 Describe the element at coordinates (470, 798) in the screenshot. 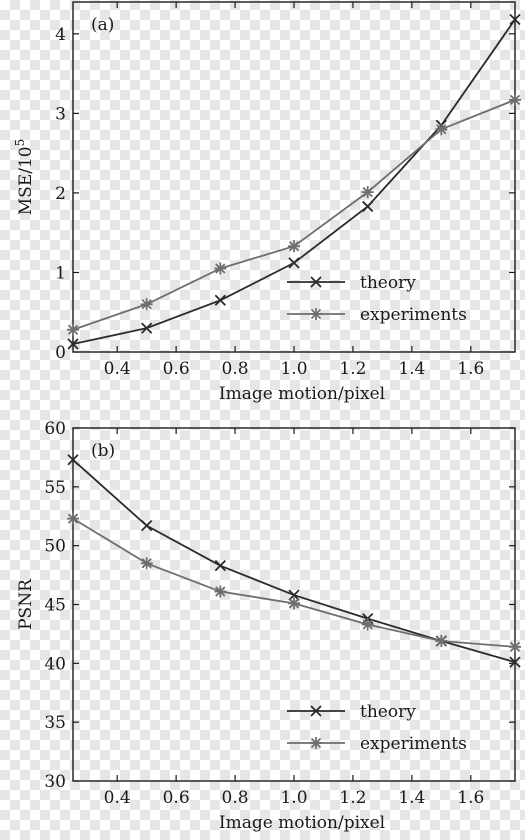

I see `panel-b-xtick-label: 1.6` at that location.